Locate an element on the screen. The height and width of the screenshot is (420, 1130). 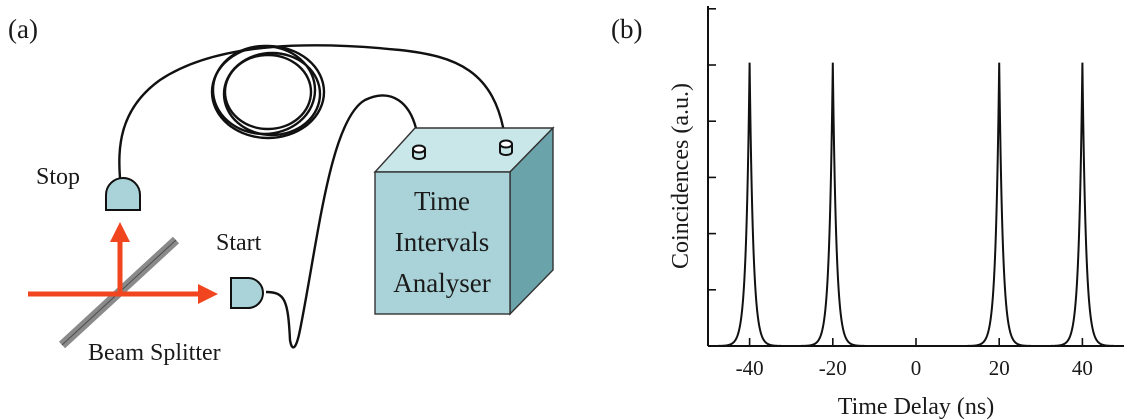
beam-splitter-label: Beam Splitter is located at coordinates (154, 353).